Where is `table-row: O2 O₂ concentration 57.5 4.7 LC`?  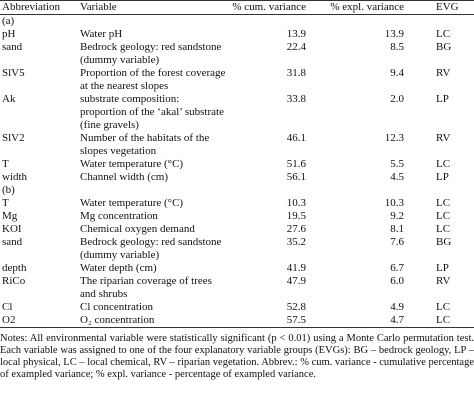
table-row: O2 O₂ concentration 57.5 4.7 LC is located at coordinates (237, 321).